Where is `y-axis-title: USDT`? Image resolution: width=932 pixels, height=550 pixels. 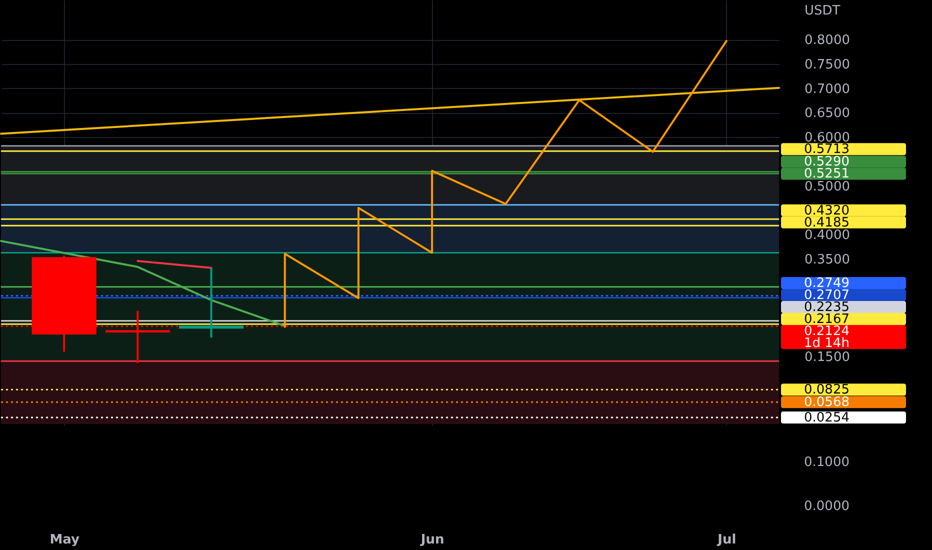 y-axis-title: USDT is located at coordinates (822, 11).